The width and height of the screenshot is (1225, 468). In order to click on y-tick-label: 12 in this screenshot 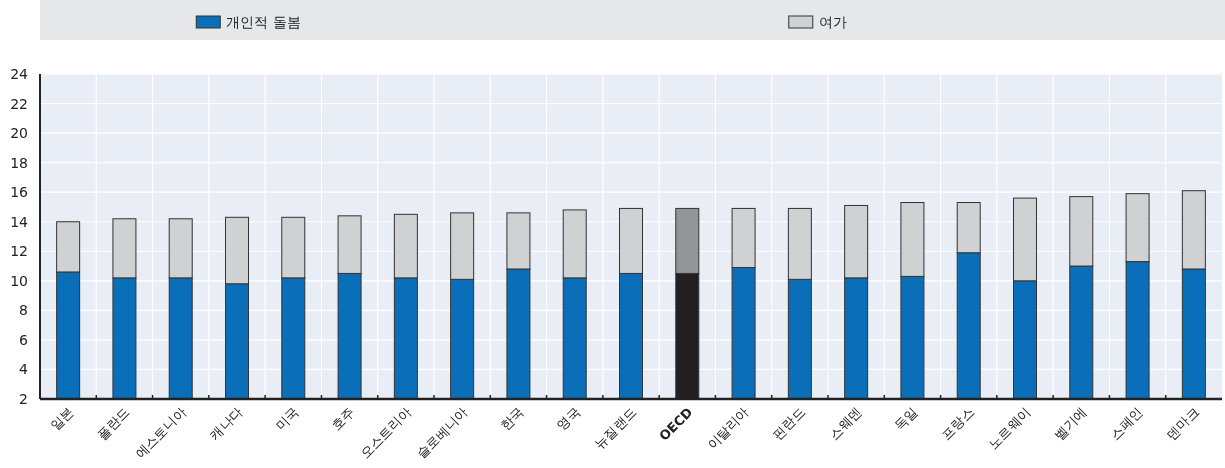, I will do `click(19, 251)`.